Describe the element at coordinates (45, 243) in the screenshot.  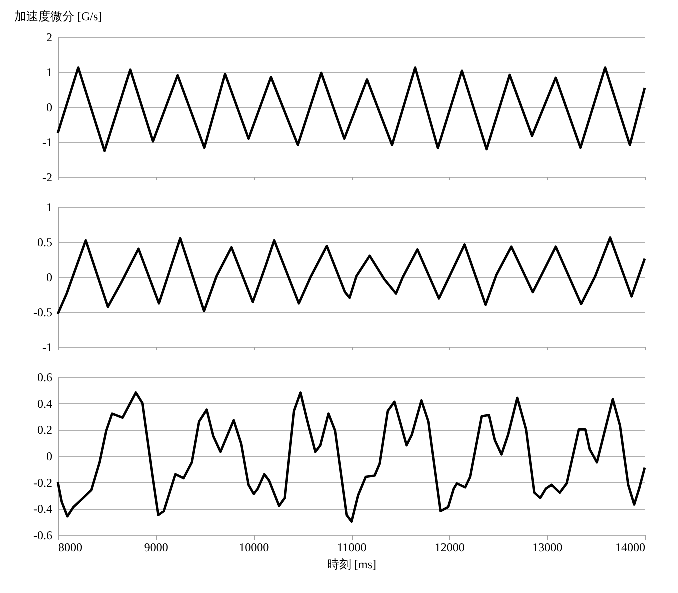
I see `y-tick-label: 0.5` at that location.